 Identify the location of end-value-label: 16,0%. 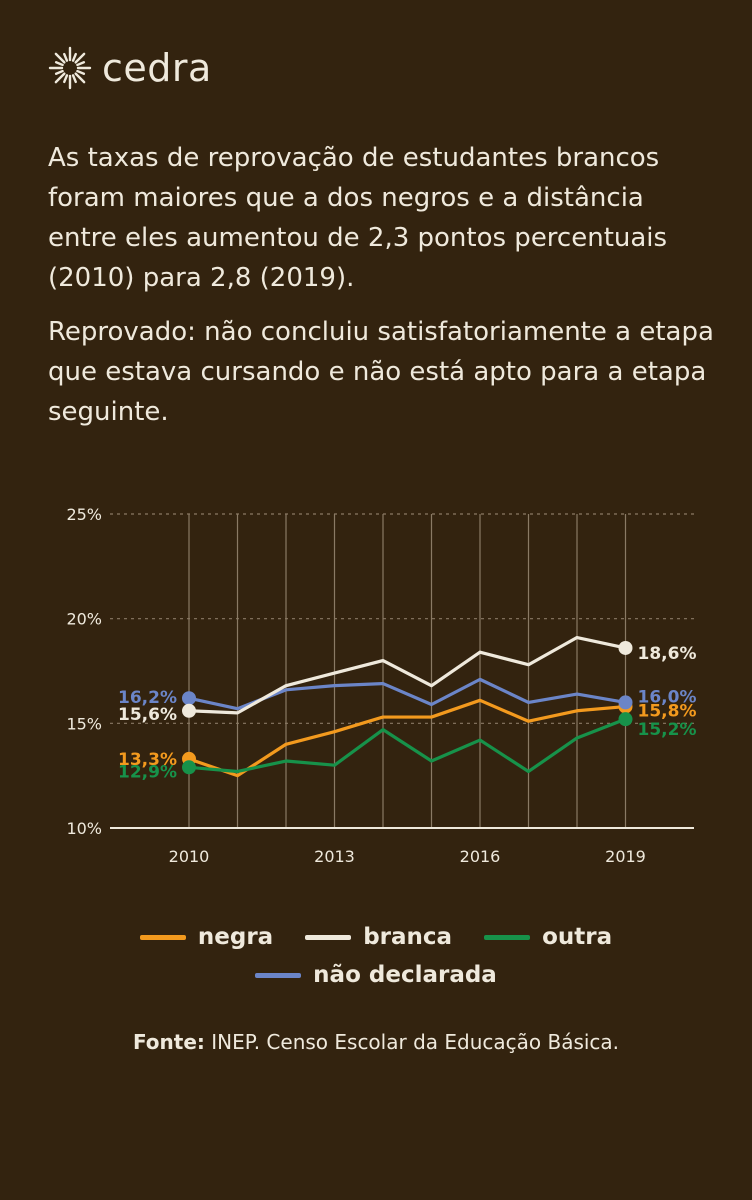
(667, 697).